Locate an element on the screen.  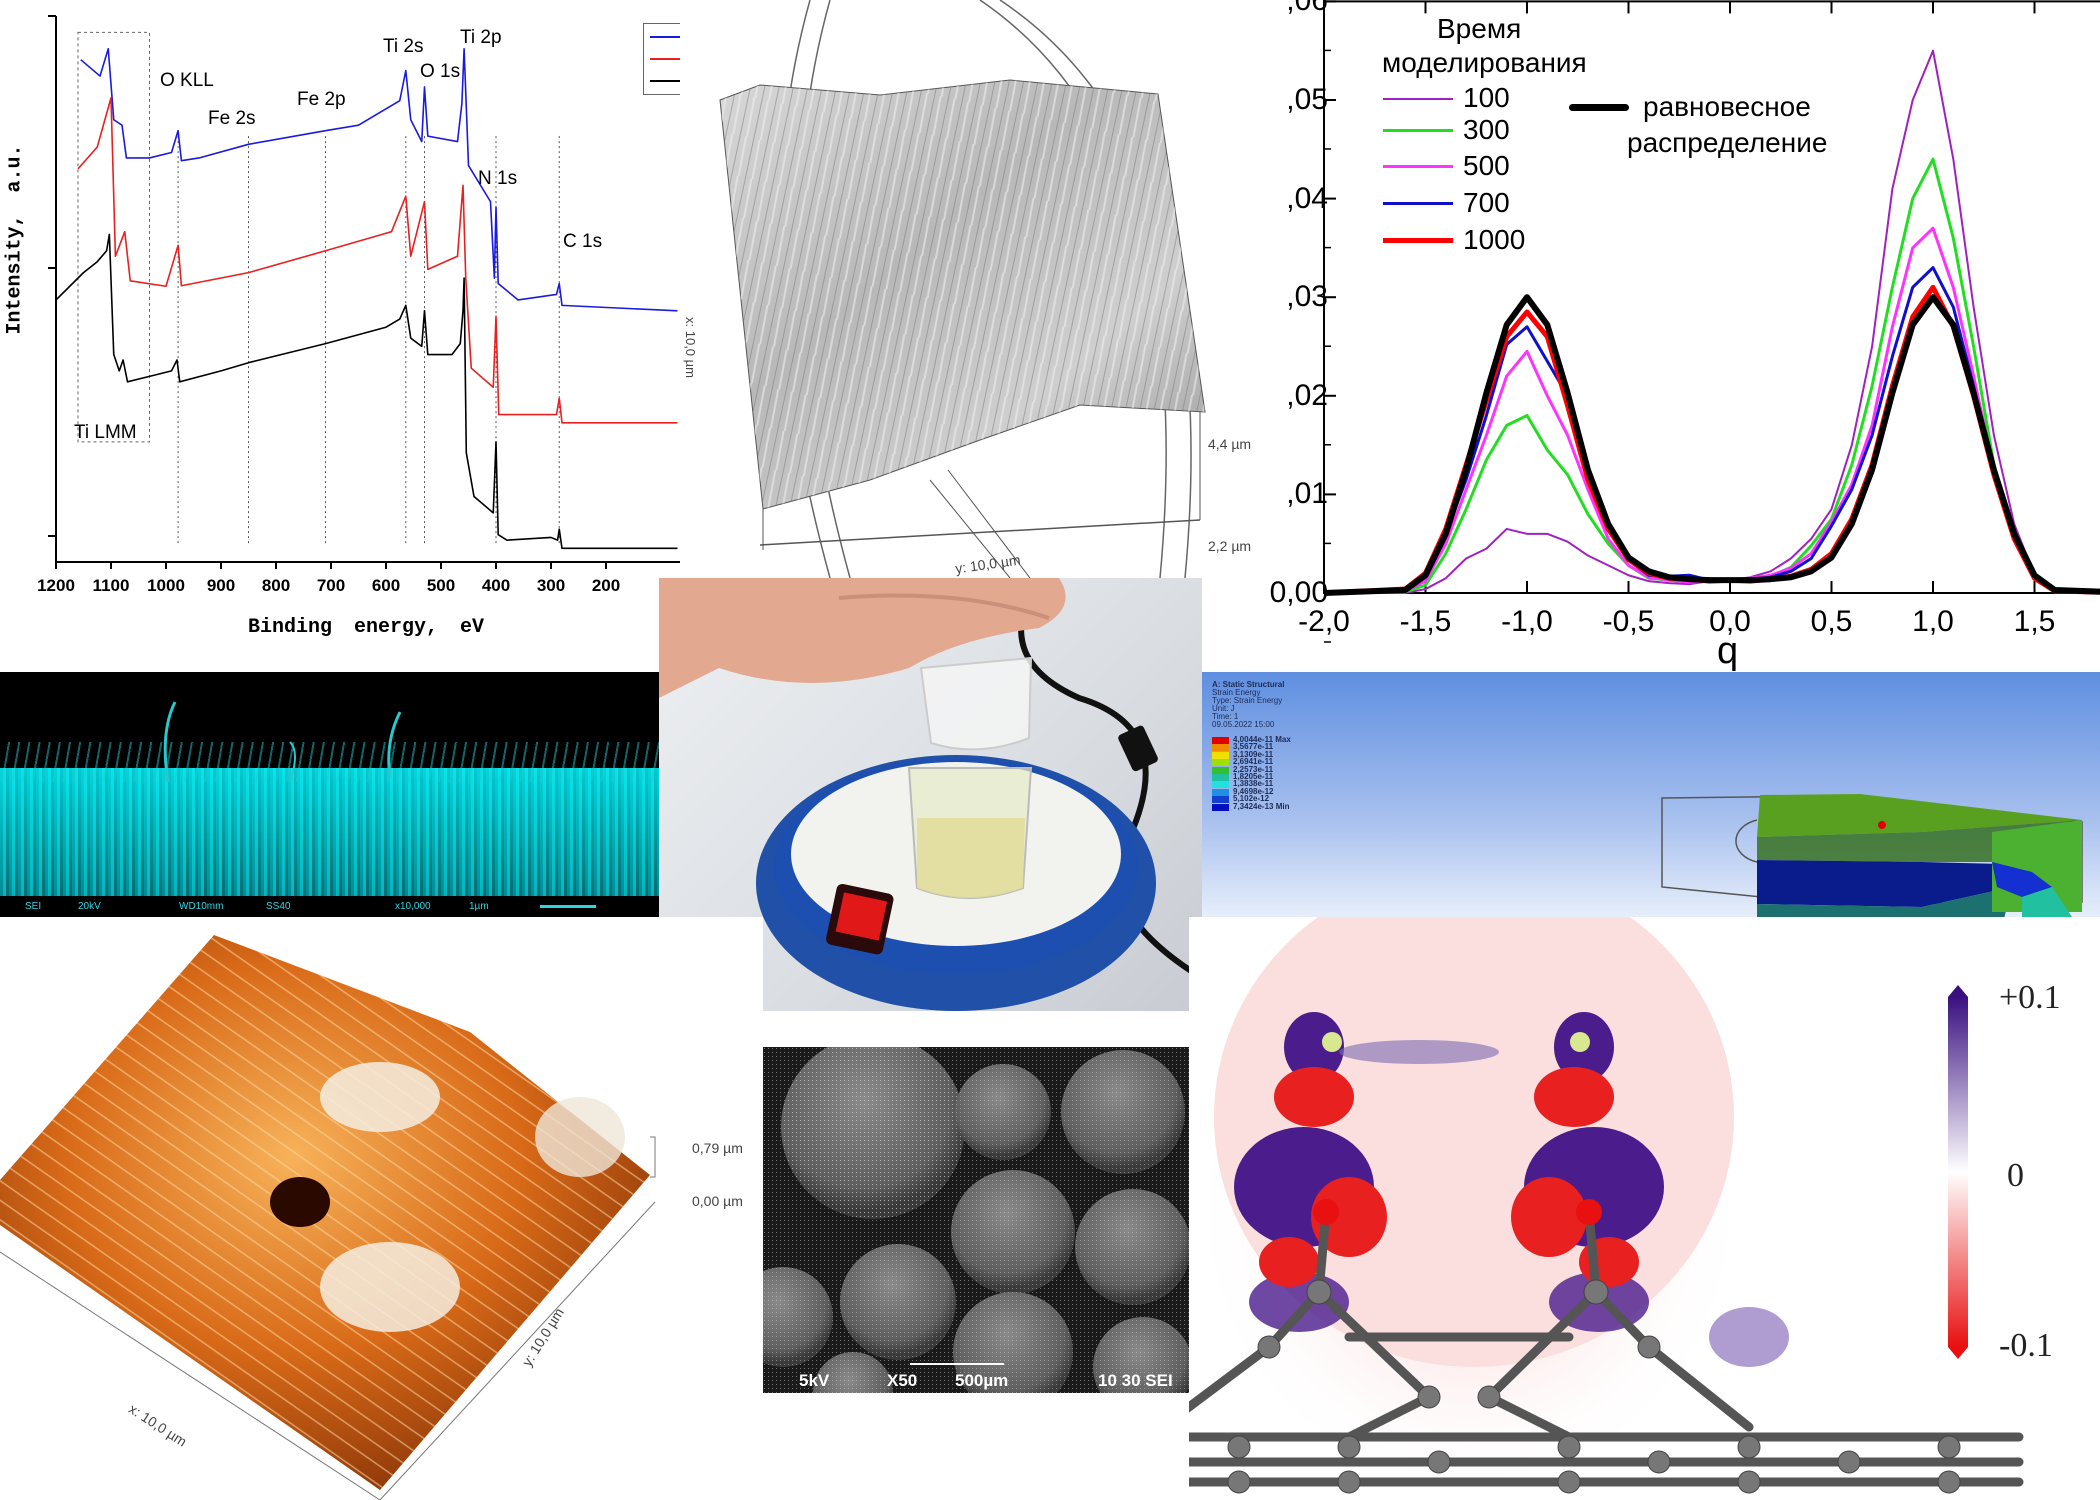
afm-orange-z-bottom: 0,00 µm is located at coordinates (717, 1201).